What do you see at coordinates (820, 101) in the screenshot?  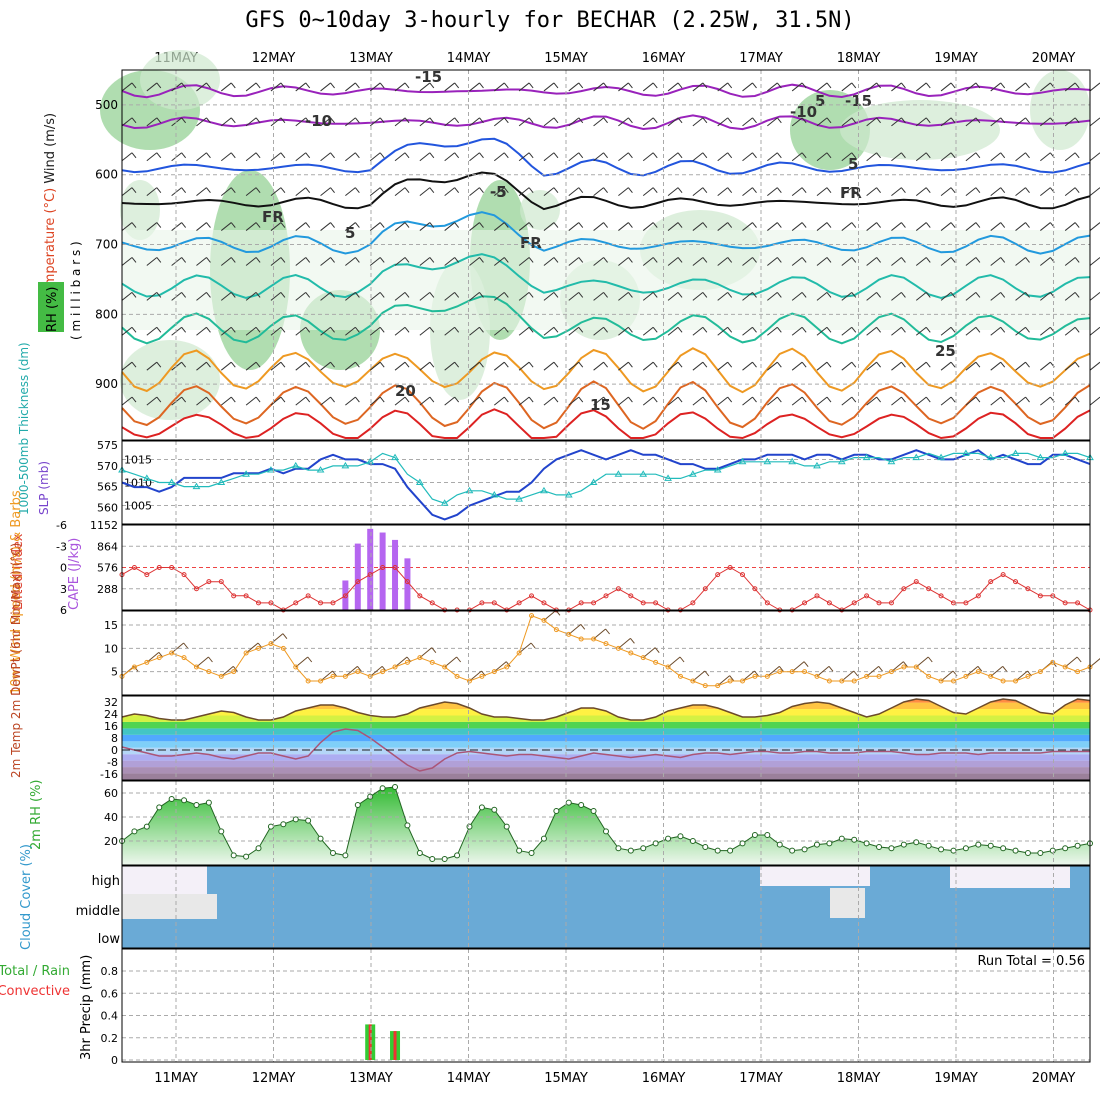 I see `contour-label: 5` at bounding box center [820, 101].